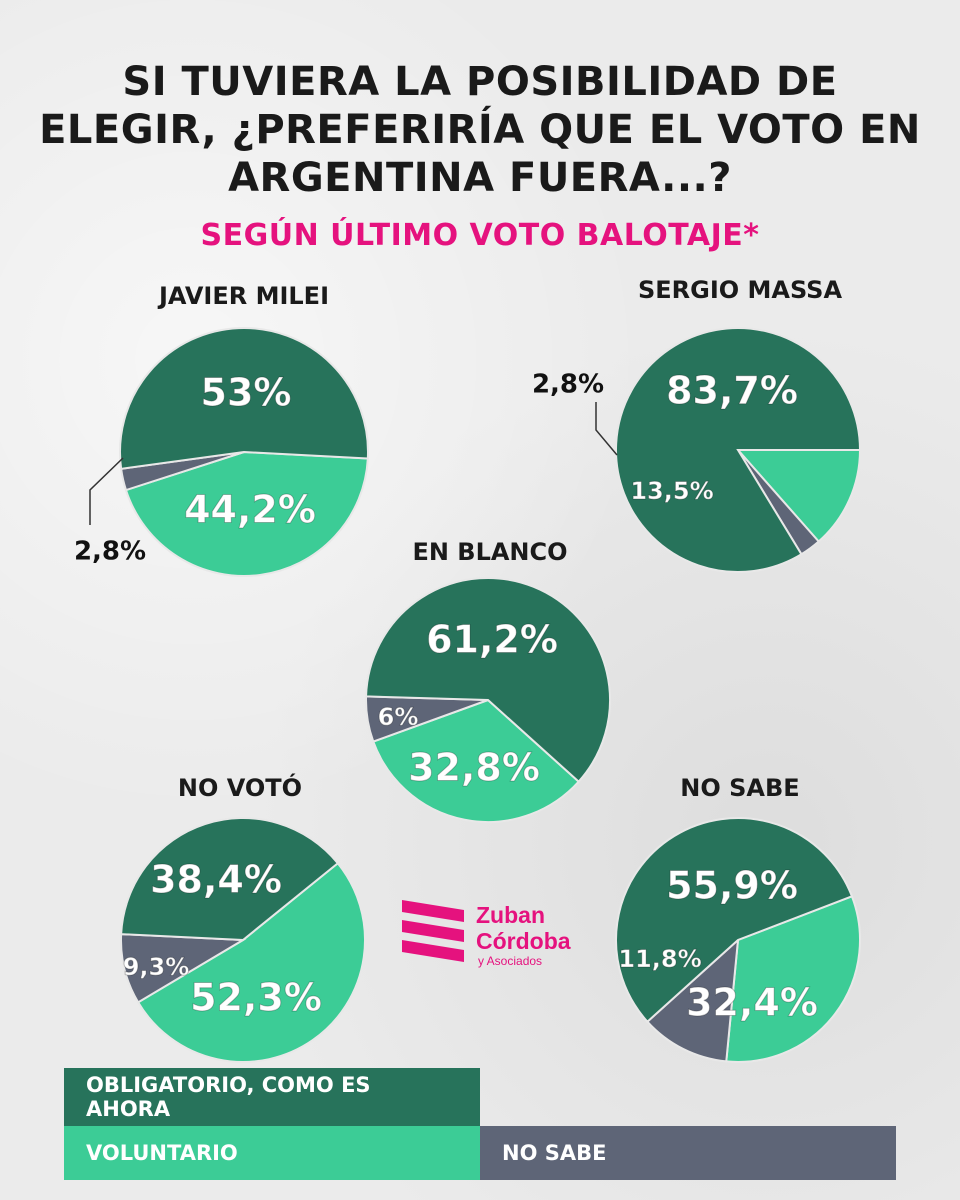  I want to click on pie-milei-label-no-sabe: 2,8%, so click(110, 552).